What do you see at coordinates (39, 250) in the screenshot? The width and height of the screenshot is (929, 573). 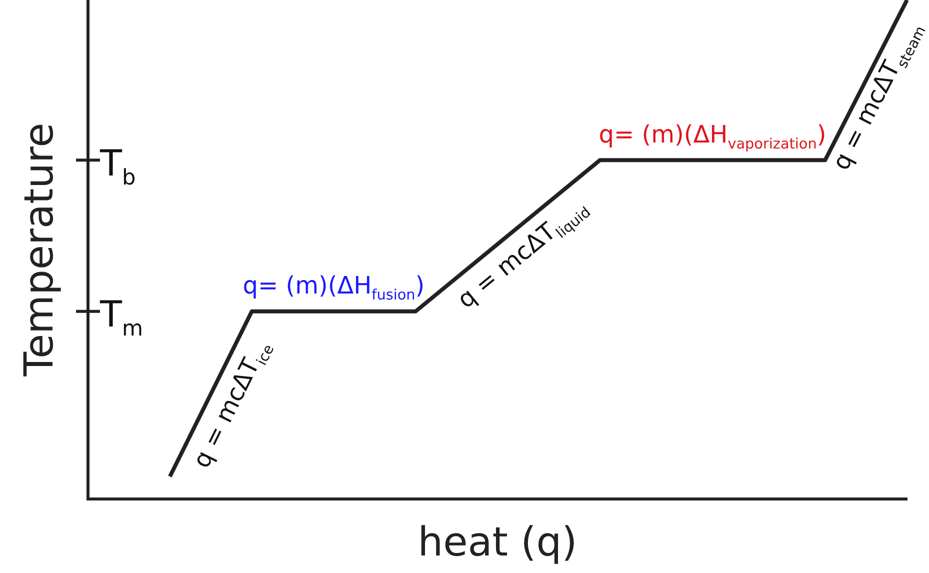 I see `y-axis-title: Temperature` at bounding box center [39, 250].